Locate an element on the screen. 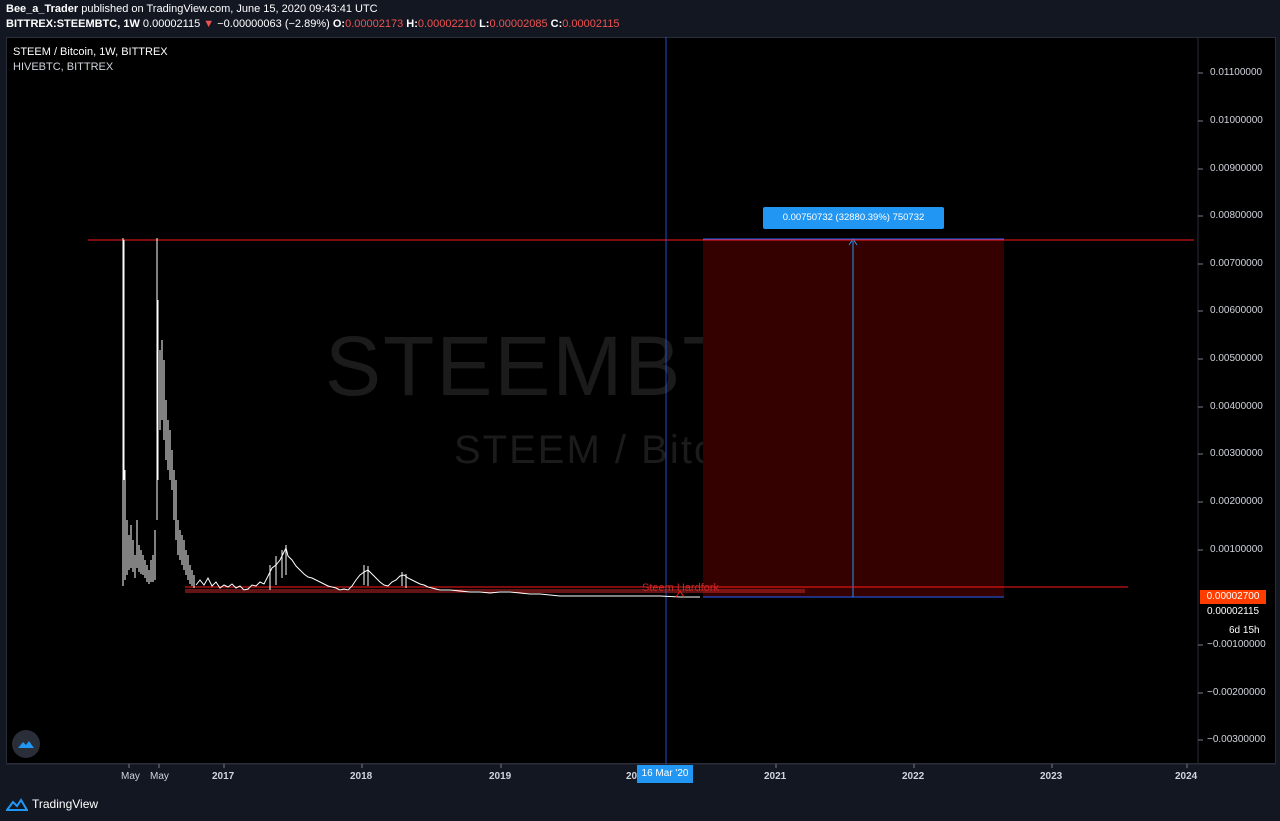 The image size is (1280, 821). price-label: 0.00800000 is located at coordinates (1236, 215).